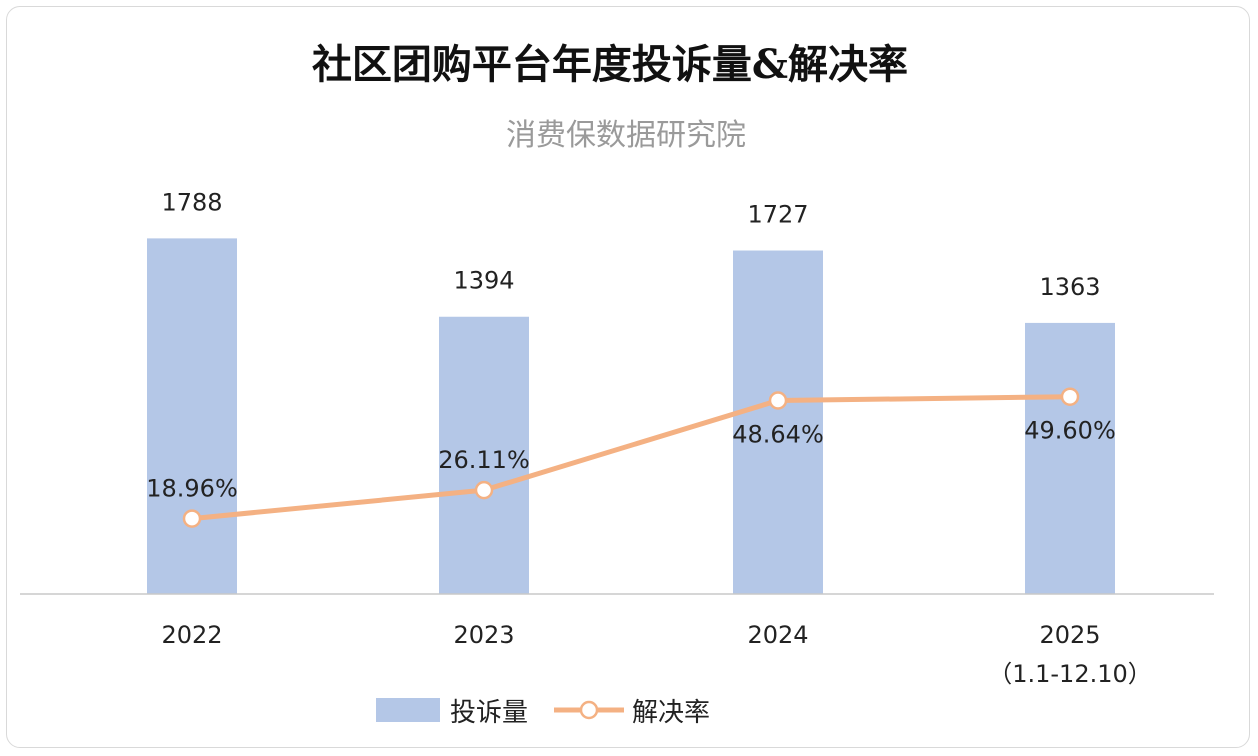 The height and width of the screenshot is (756, 1258). Describe the element at coordinates (626, 135) in the screenshot. I see `chart-subtitle: 消费保数据研究院` at that location.